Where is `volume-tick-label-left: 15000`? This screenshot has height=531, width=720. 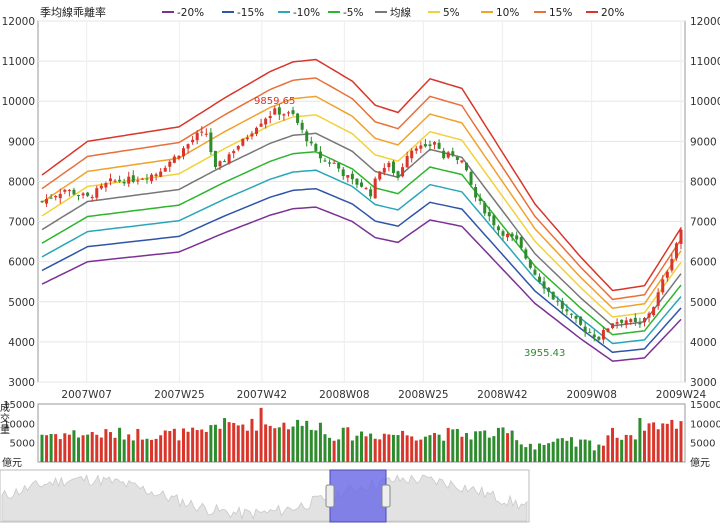
volume-tick-label-left: 15000 is located at coordinates (19, 405).